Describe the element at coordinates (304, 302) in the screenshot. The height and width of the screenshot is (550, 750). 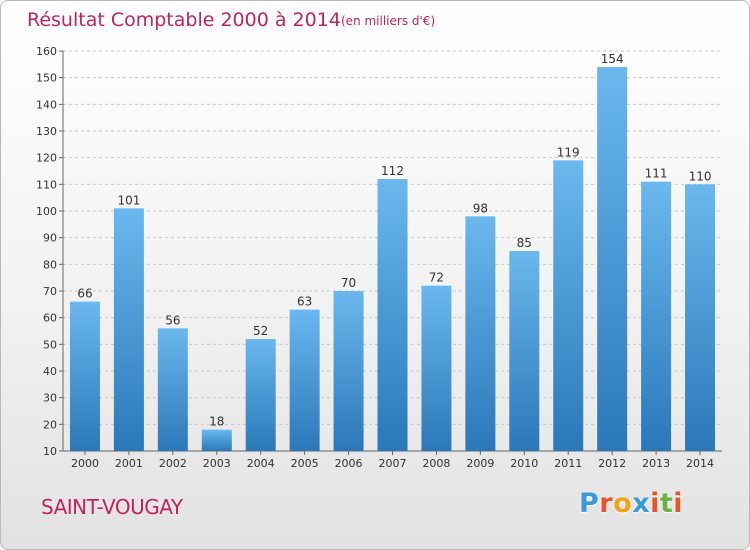
I see `value-label: 63` at that location.